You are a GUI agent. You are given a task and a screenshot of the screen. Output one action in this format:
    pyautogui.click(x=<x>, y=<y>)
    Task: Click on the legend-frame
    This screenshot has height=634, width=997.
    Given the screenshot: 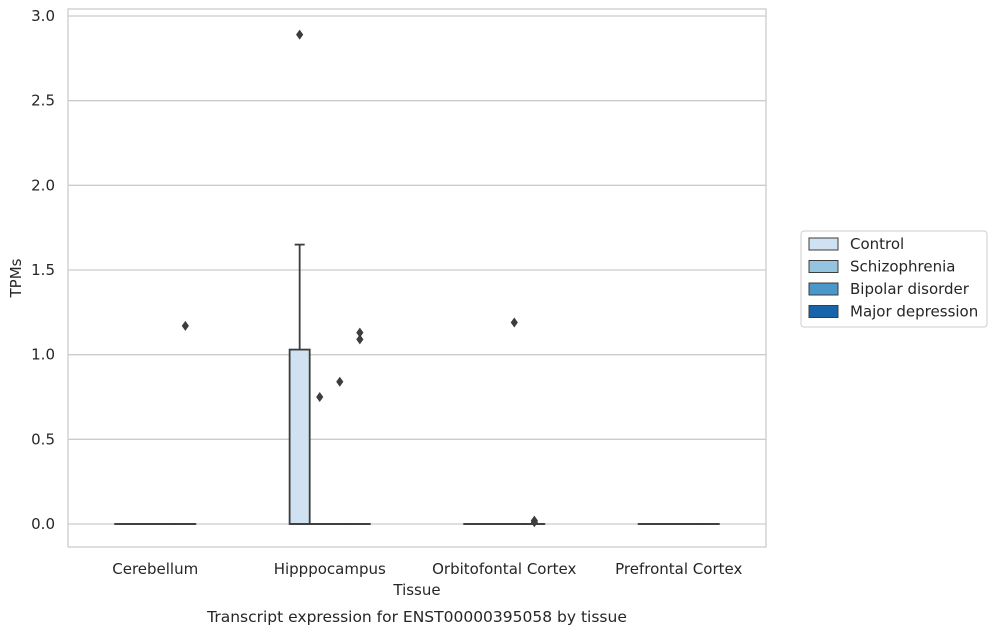 What is the action you would take?
    pyautogui.click(x=894, y=279)
    